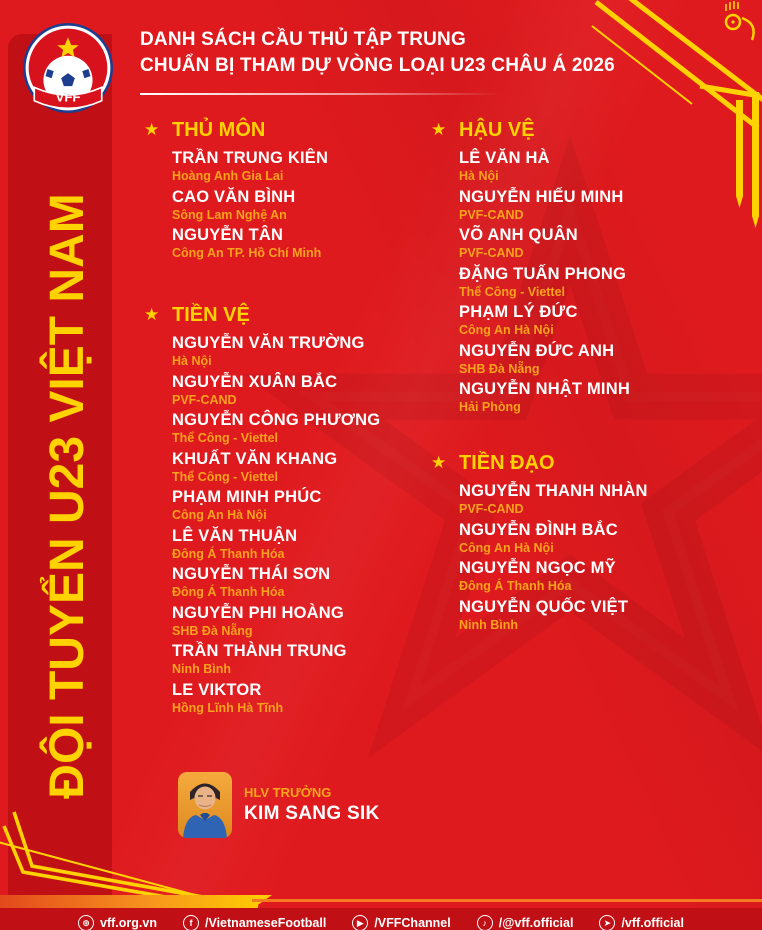 The height and width of the screenshot is (930, 762). What do you see at coordinates (541, 196) in the screenshot?
I see `player-name: NGUYỄN HIẾU MINH` at bounding box center [541, 196].